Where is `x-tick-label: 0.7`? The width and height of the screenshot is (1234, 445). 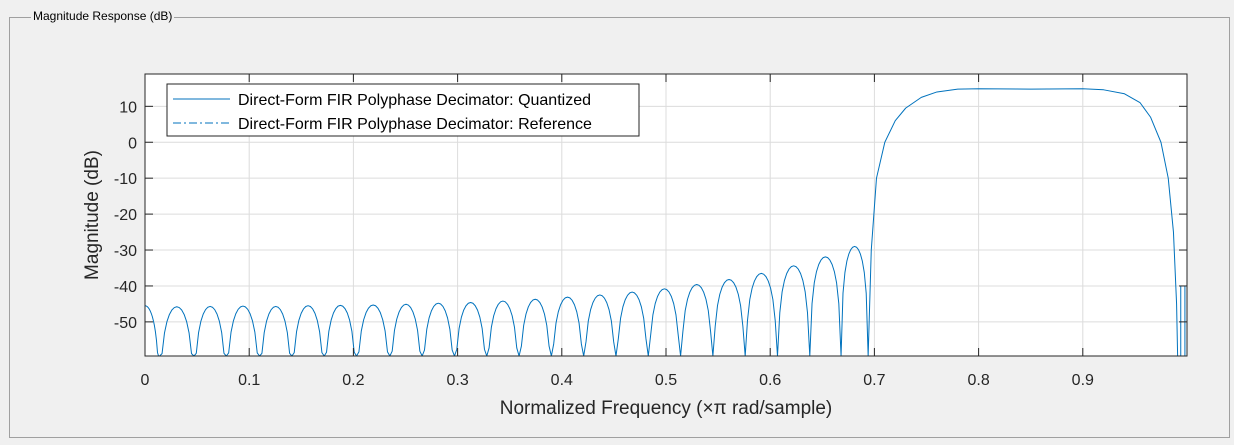 x-tick-label: 0.7 is located at coordinates (874, 380).